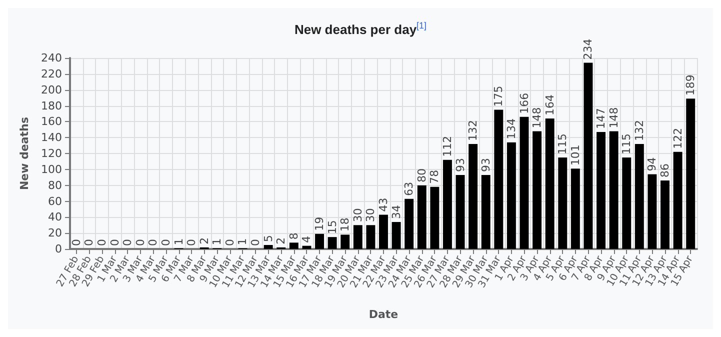 This screenshot has height=337, width=721. What do you see at coordinates (447, 146) in the screenshot?
I see `data-label: 112` at bounding box center [447, 146].